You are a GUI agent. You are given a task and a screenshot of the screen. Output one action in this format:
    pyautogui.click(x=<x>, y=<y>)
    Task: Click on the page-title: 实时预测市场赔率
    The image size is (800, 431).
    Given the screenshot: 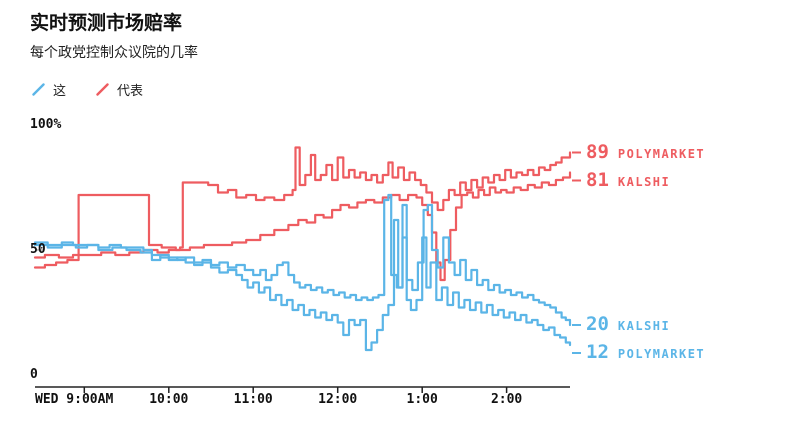 What is the action you would take?
    pyautogui.click(x=106, y=23)
    